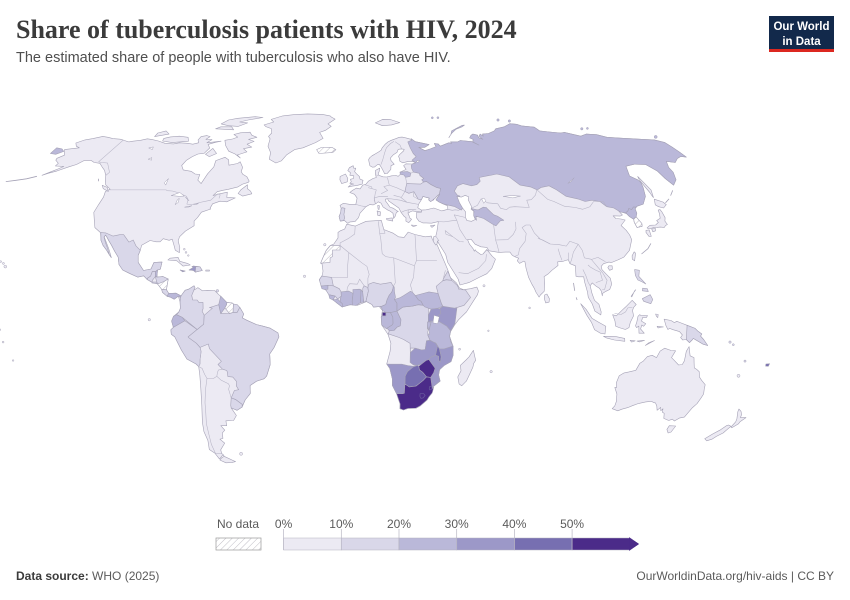  What do you see at coordinates (457, 524) in the screenshot?
I see `svg-text: 30%` at bounding box center [457, 524].